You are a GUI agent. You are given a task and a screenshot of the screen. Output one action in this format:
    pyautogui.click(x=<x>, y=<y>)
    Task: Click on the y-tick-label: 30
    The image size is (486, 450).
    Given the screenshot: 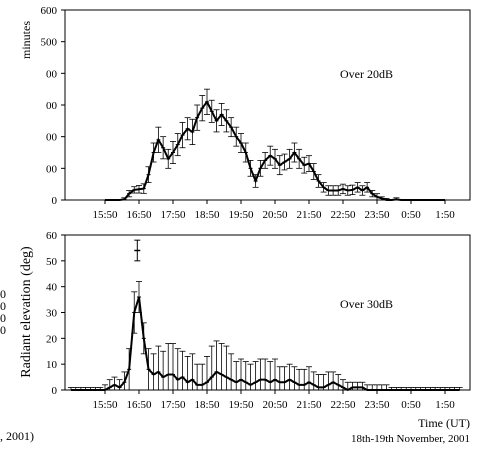 What is the action you would take?
    pyautogui.click(x=52, y=314)
    